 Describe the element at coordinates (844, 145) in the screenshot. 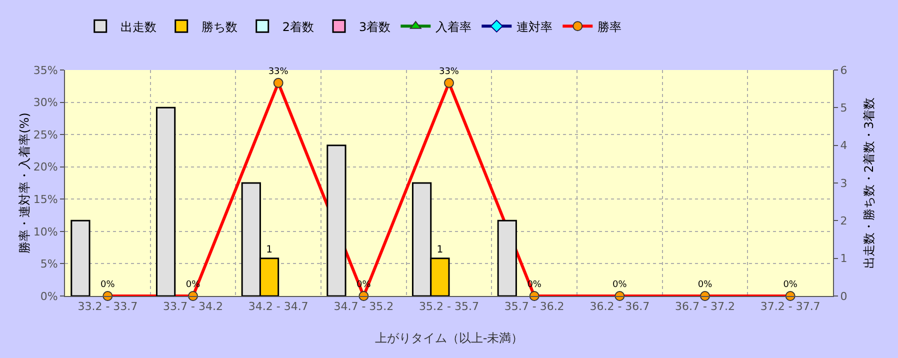

I see `y2-tick-label: 4` at that location.